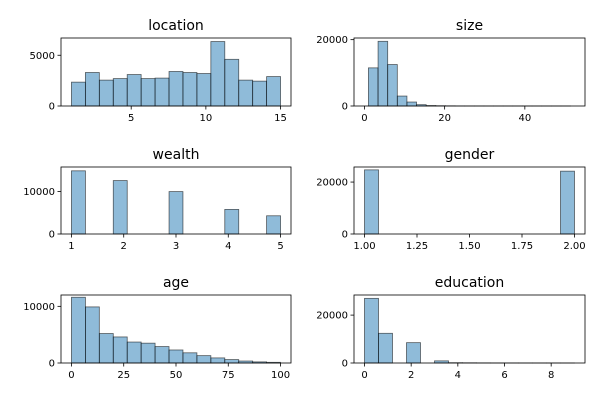 This screenshot has width=600, height=400. I want to click on age-xtick-label: 25, so click(123, 375).